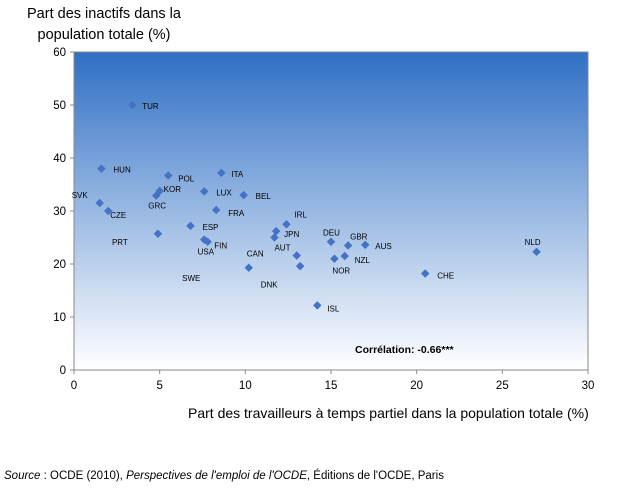 This screenshot has width=622, height=493. I want to click on point-label-esp: ESP, so click(211, 227).